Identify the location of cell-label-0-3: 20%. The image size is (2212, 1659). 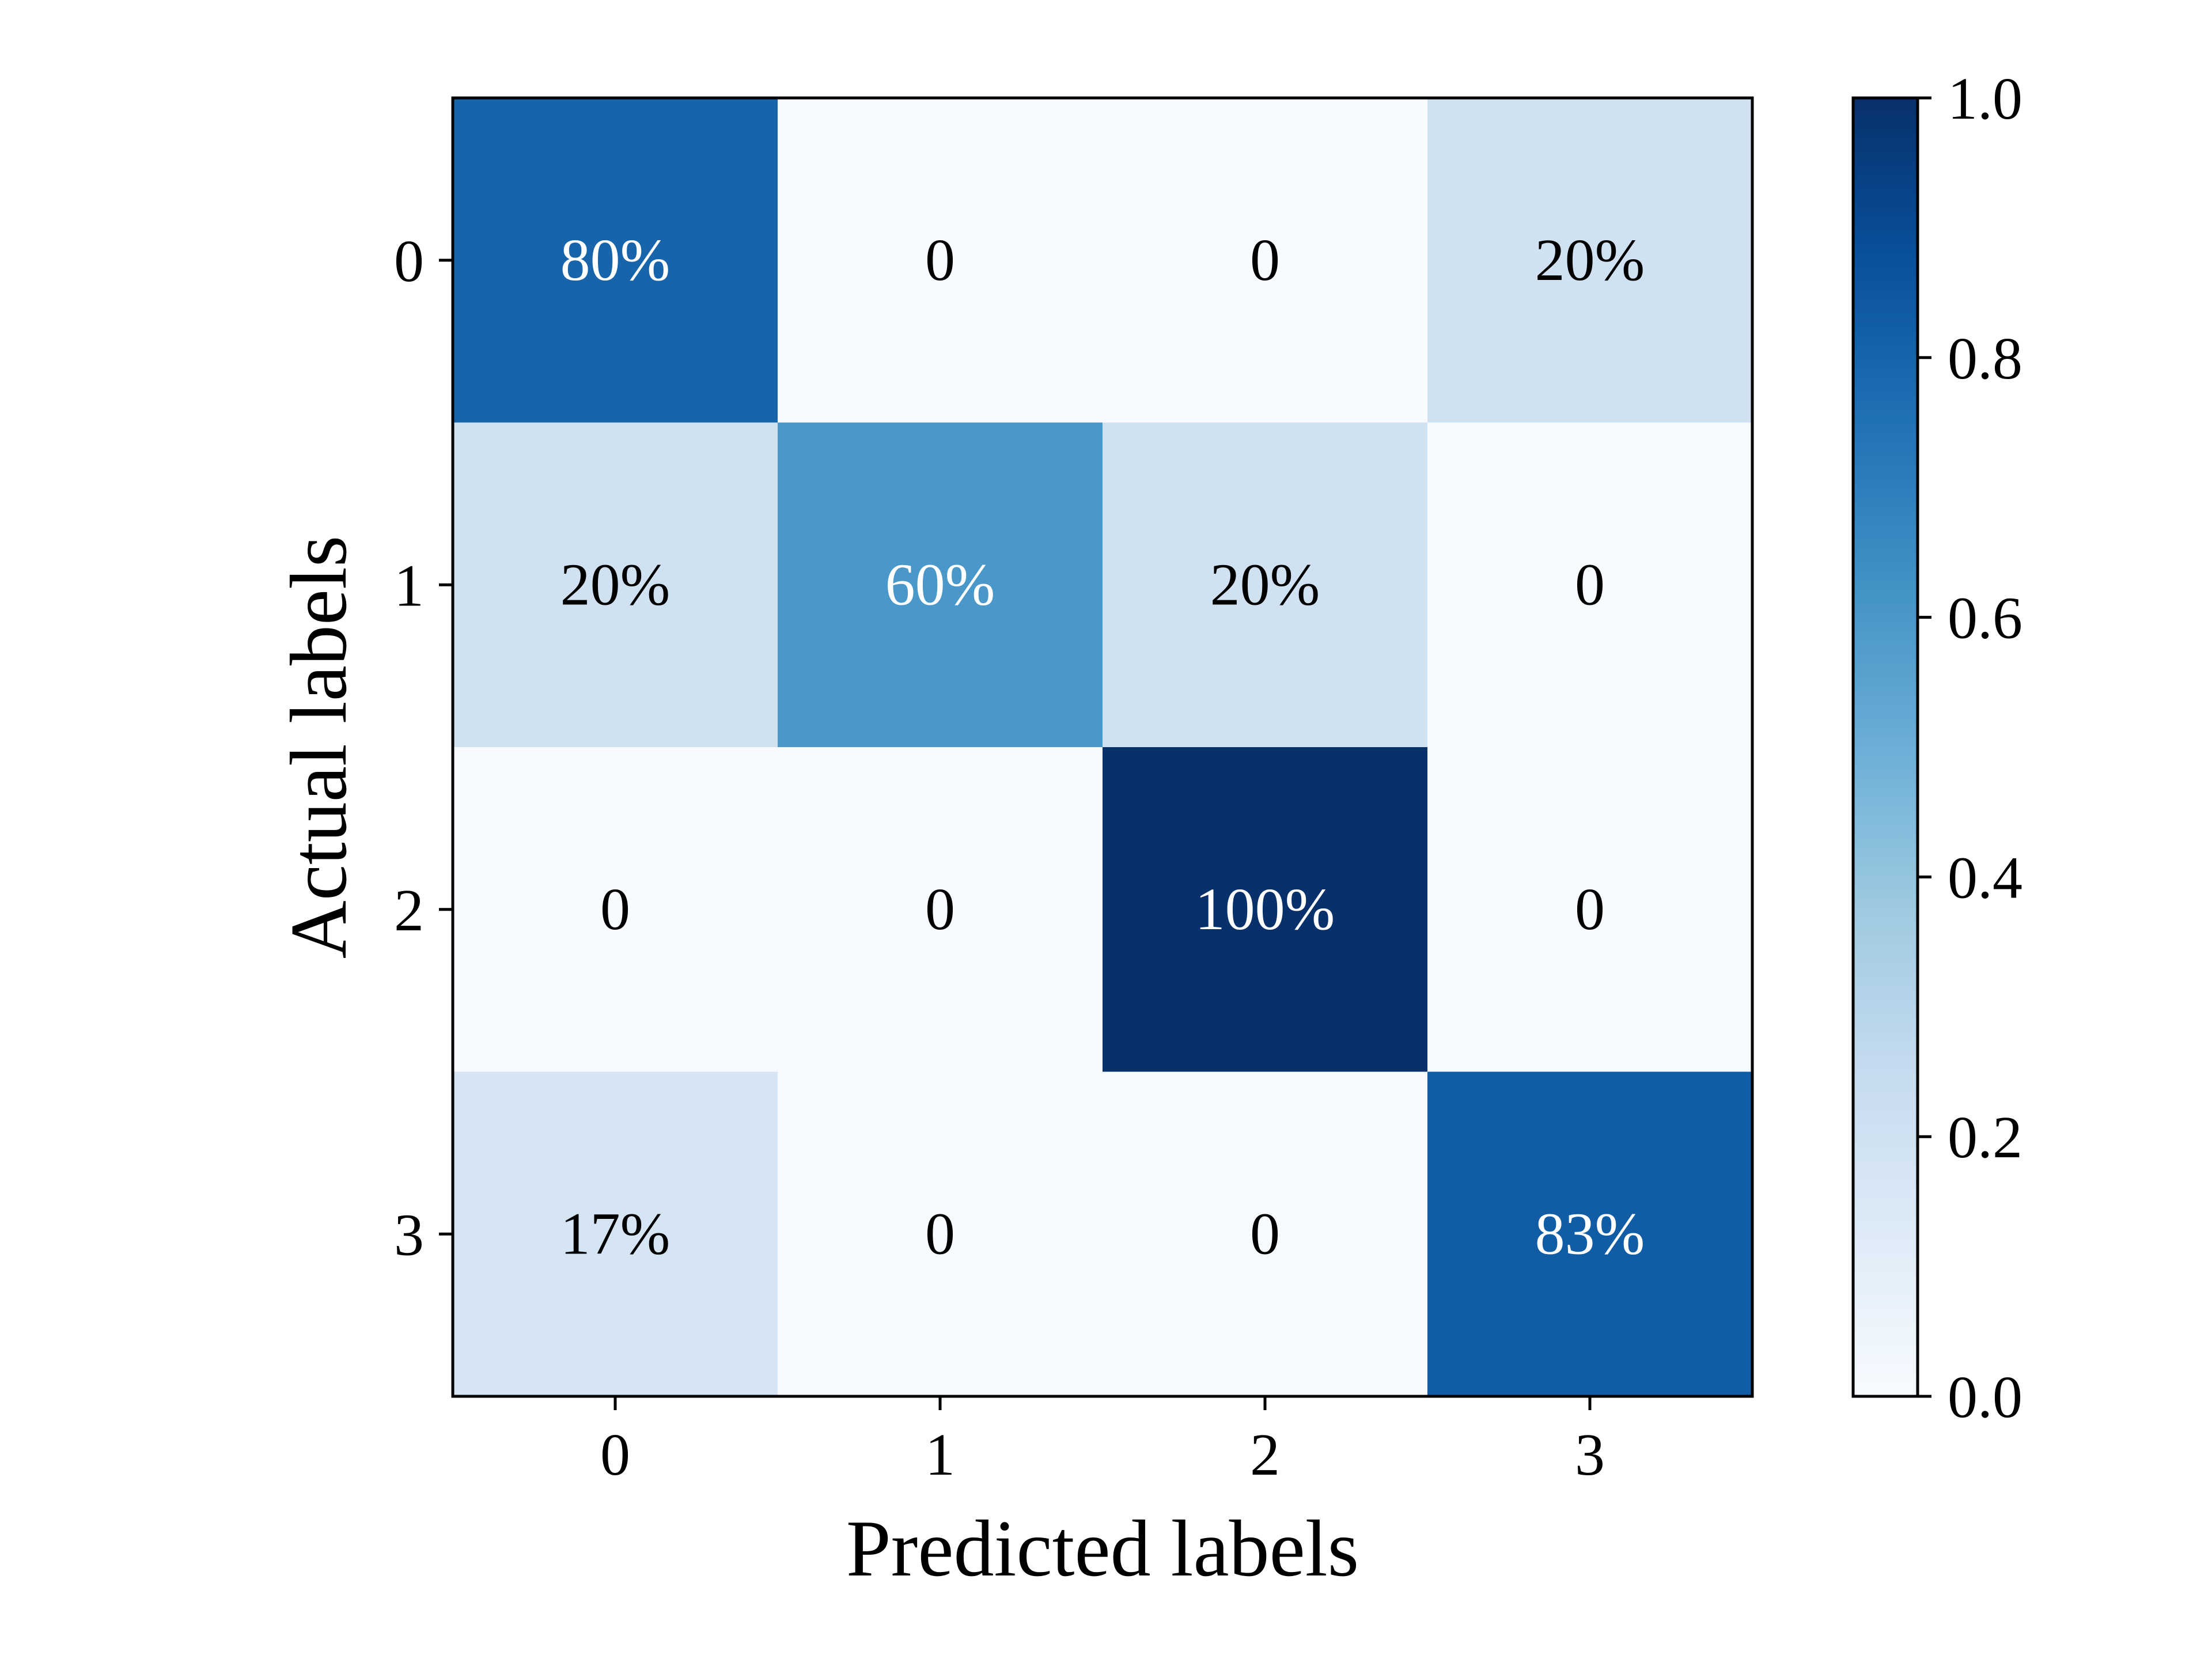
(1590, 260).